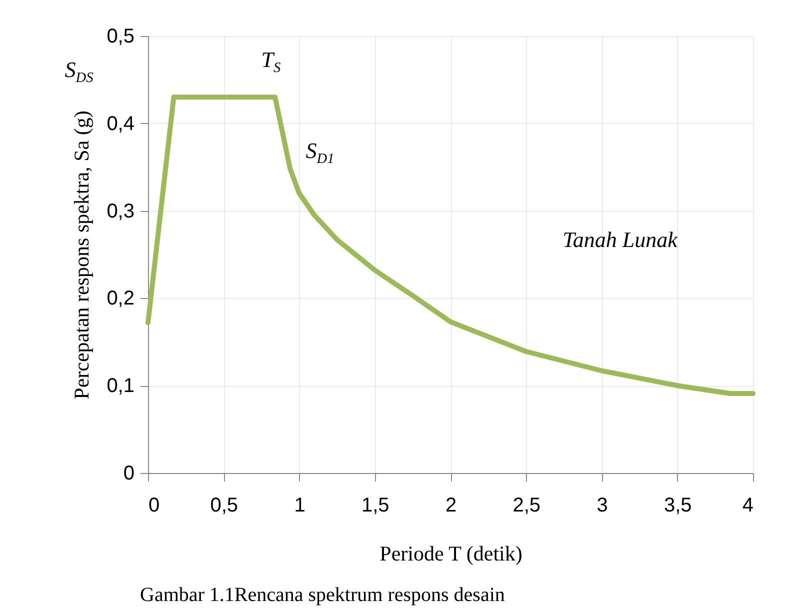 This screenshot has width=788, height=613. I want to click on y-tick-label: 0,1, so click(120, 386).